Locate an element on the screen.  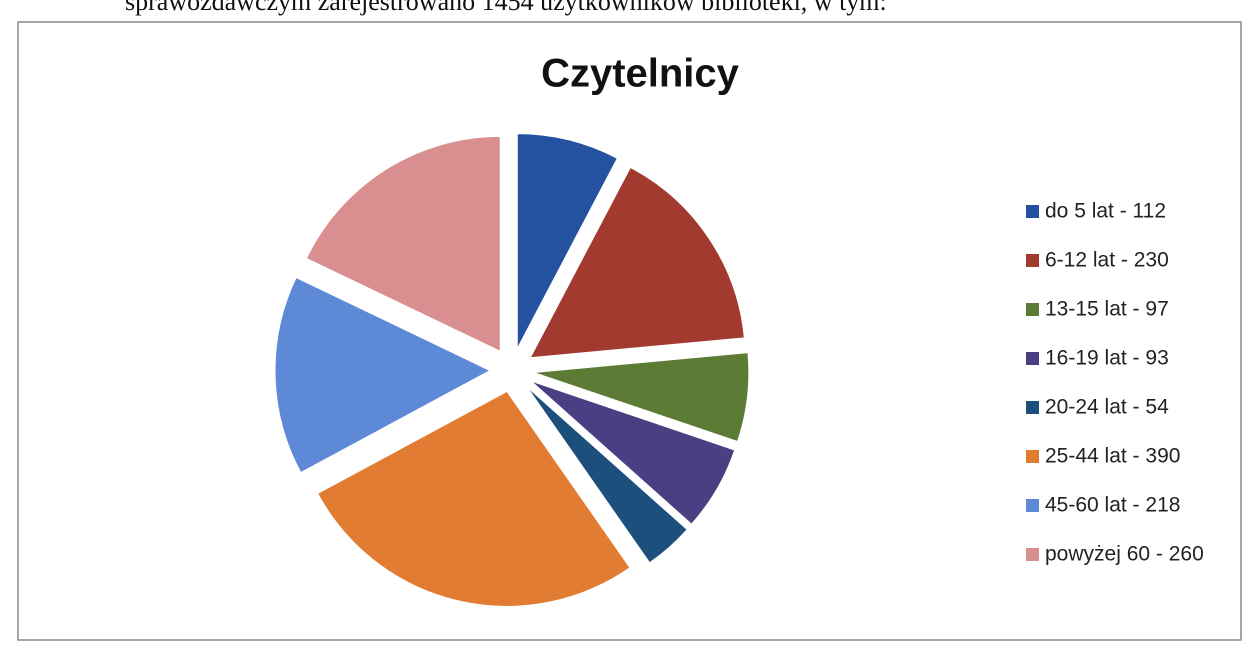
chart-title: Czytelnicy is located at coordinates (640, 74).